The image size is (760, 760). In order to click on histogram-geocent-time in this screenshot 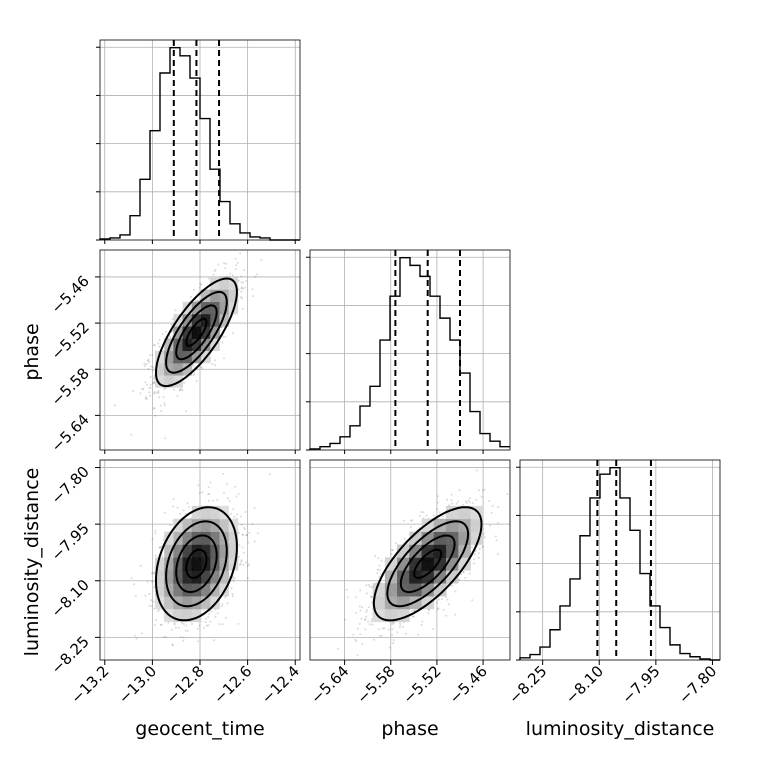, I will do `click(199, 143)`.